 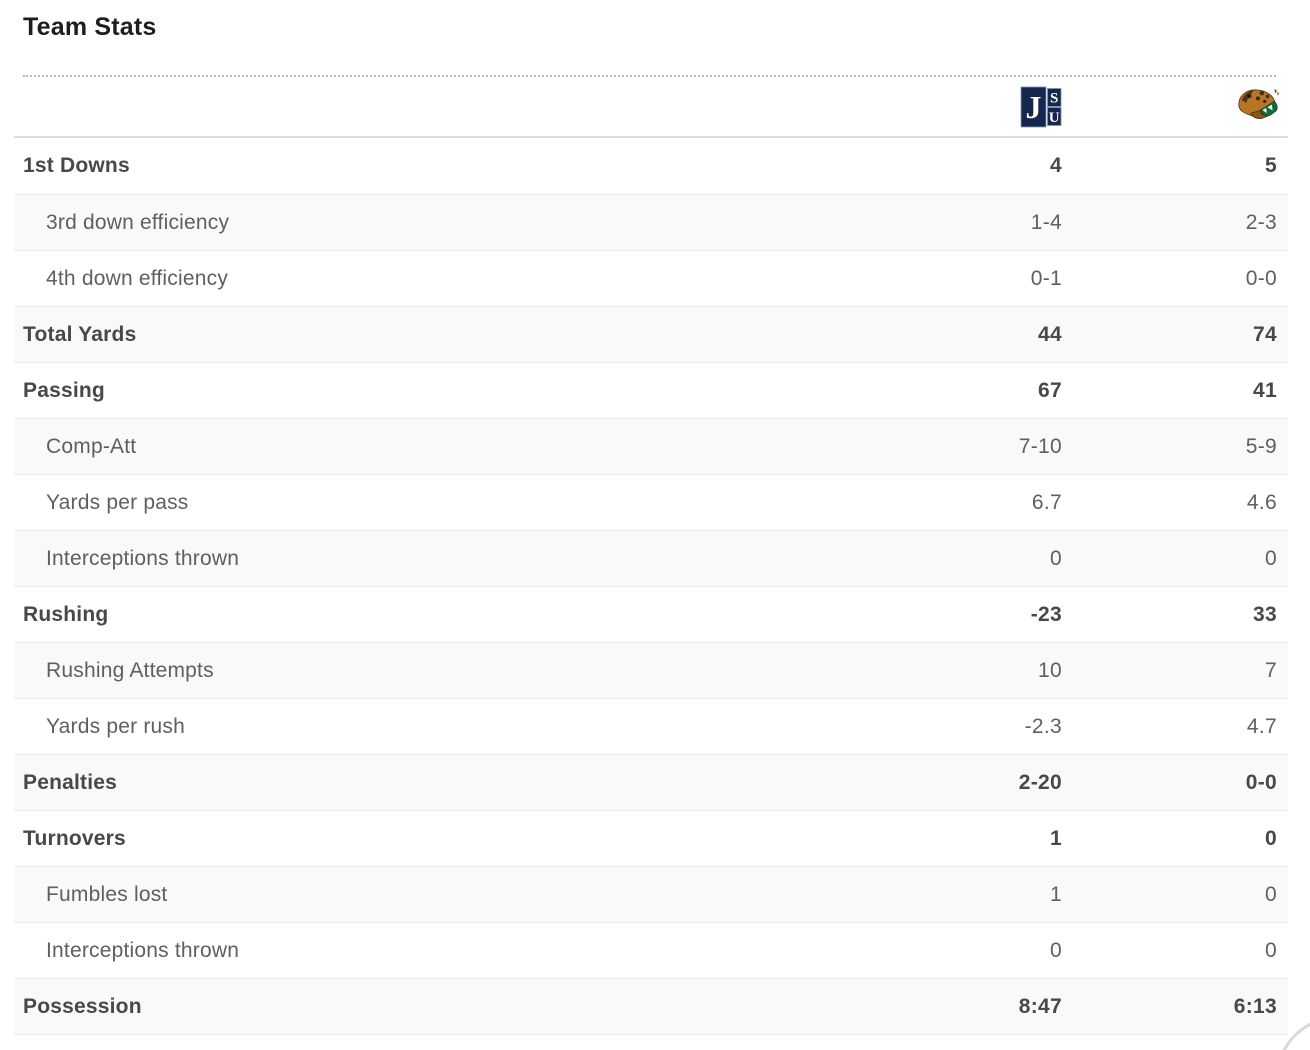 I want to click on stat-row-fumbles-lost: Fumbles lost 1 0, so click(x=651, y=894).